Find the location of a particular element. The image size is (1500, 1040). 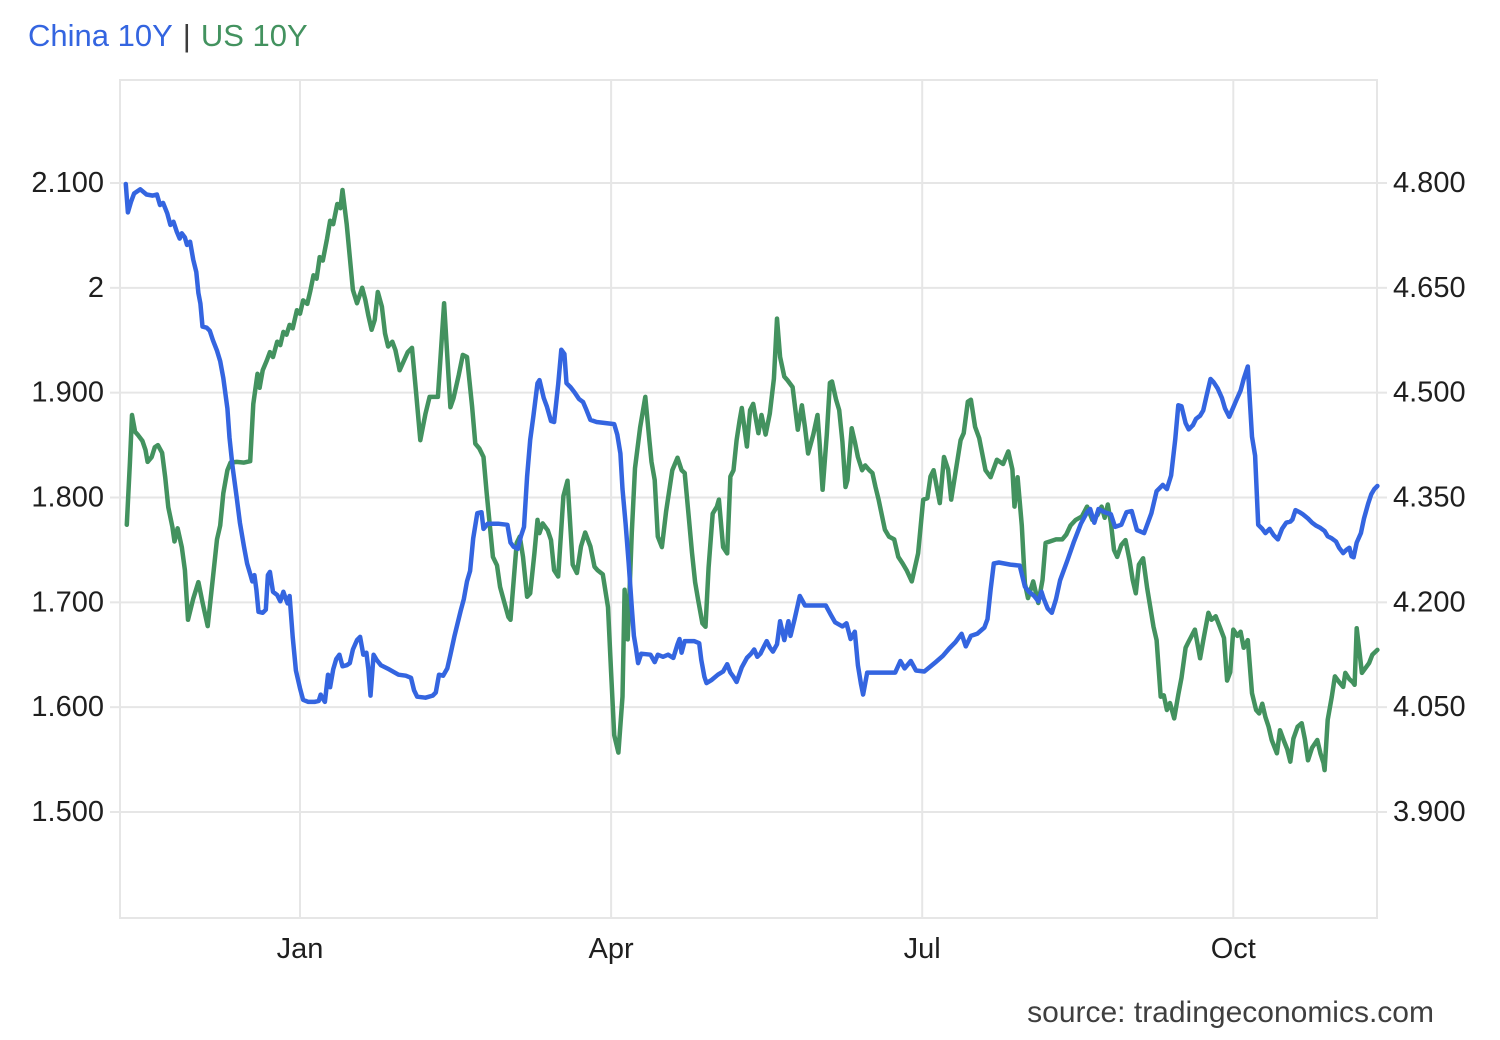

legend-china-10y: China 10Y is located at coordinates (100, 35).